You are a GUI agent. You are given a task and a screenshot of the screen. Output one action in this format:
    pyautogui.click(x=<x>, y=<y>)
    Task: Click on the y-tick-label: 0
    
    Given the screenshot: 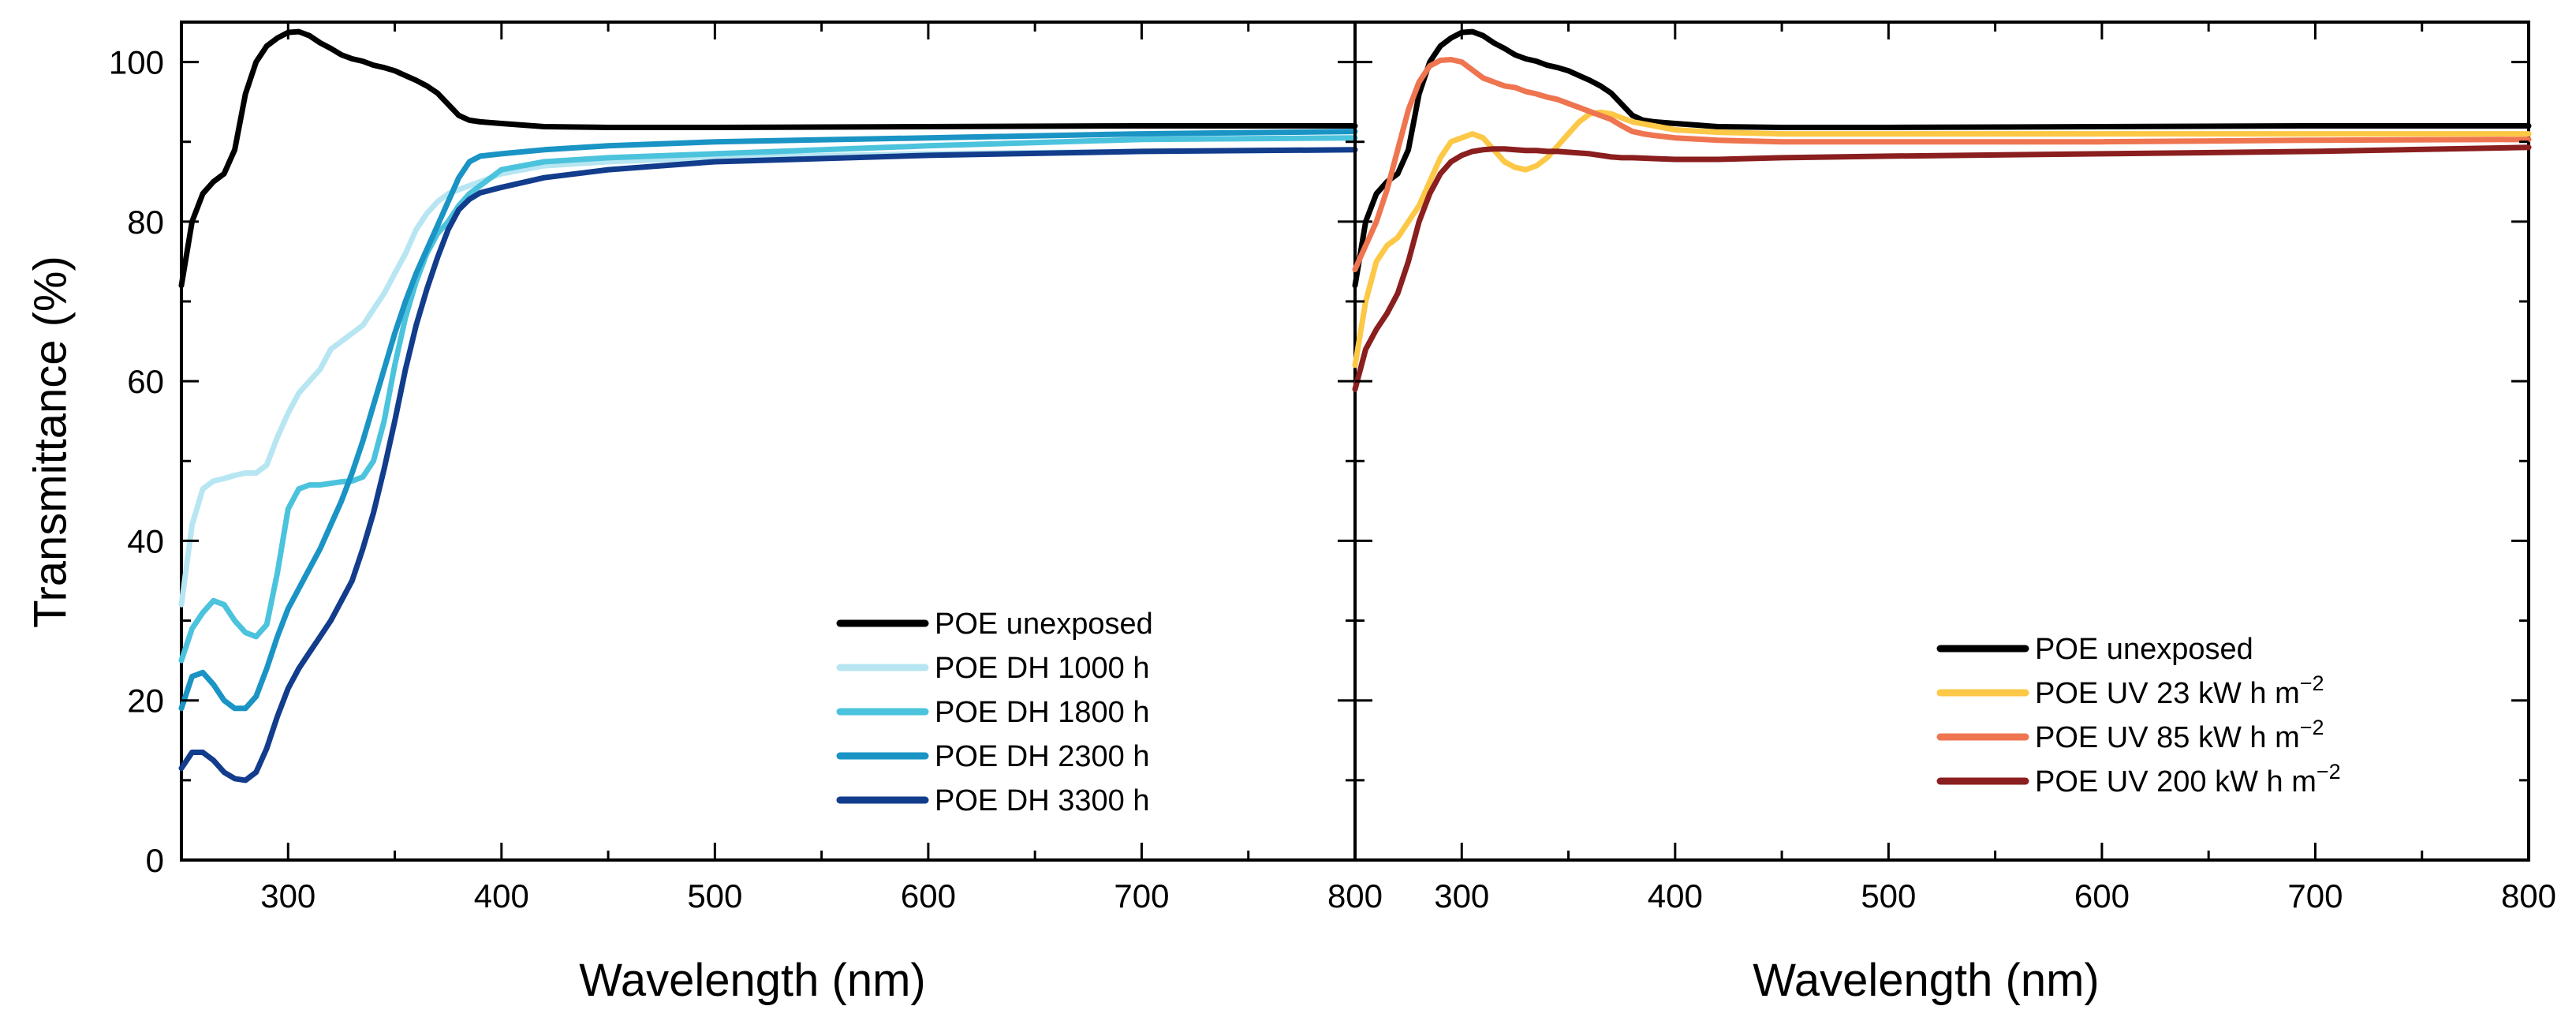 What is the action you would take?
    pyautogui.click(x=155, y=860)
    